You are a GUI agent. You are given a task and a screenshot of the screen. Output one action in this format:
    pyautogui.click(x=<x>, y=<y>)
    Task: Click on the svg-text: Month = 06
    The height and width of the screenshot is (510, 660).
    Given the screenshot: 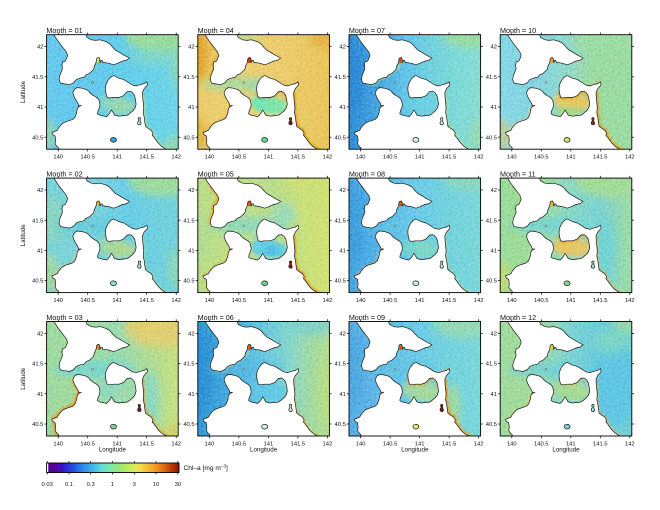 What is the action you would take?
    pyautogui.click(x=216, y=317)
    